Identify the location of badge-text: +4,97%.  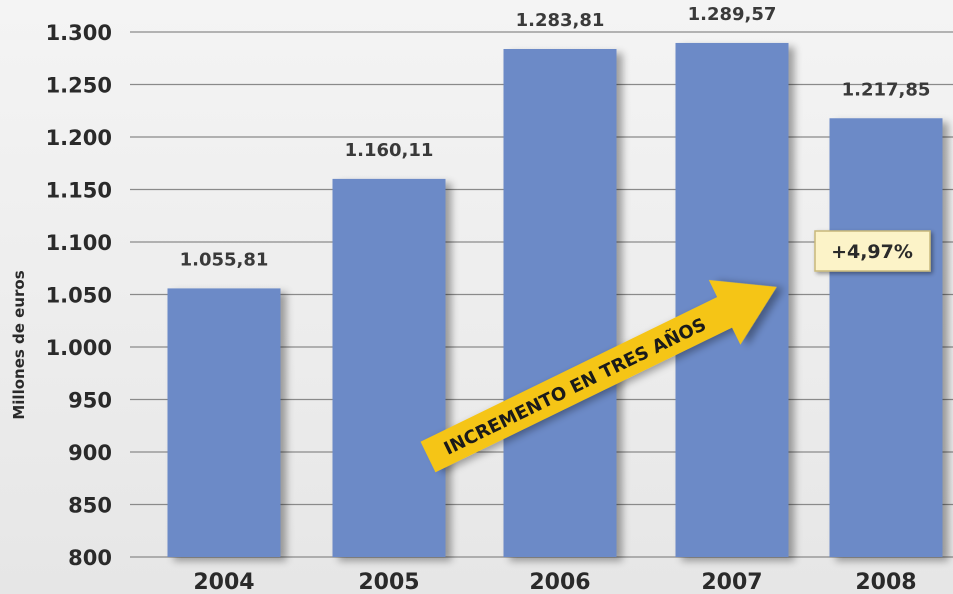
(872, 252).